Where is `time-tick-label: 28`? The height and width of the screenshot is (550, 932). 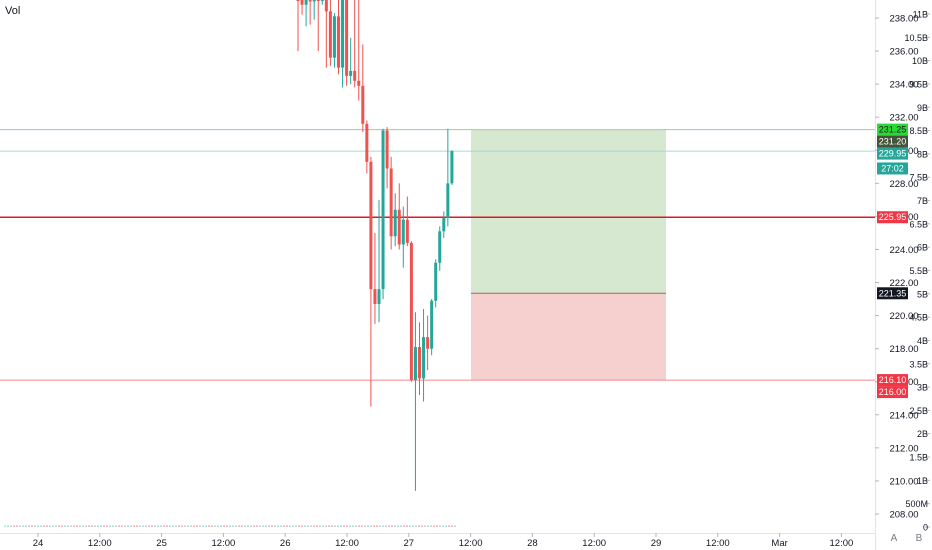 time-tick-label: 28 is located at coordinates (532, 543).